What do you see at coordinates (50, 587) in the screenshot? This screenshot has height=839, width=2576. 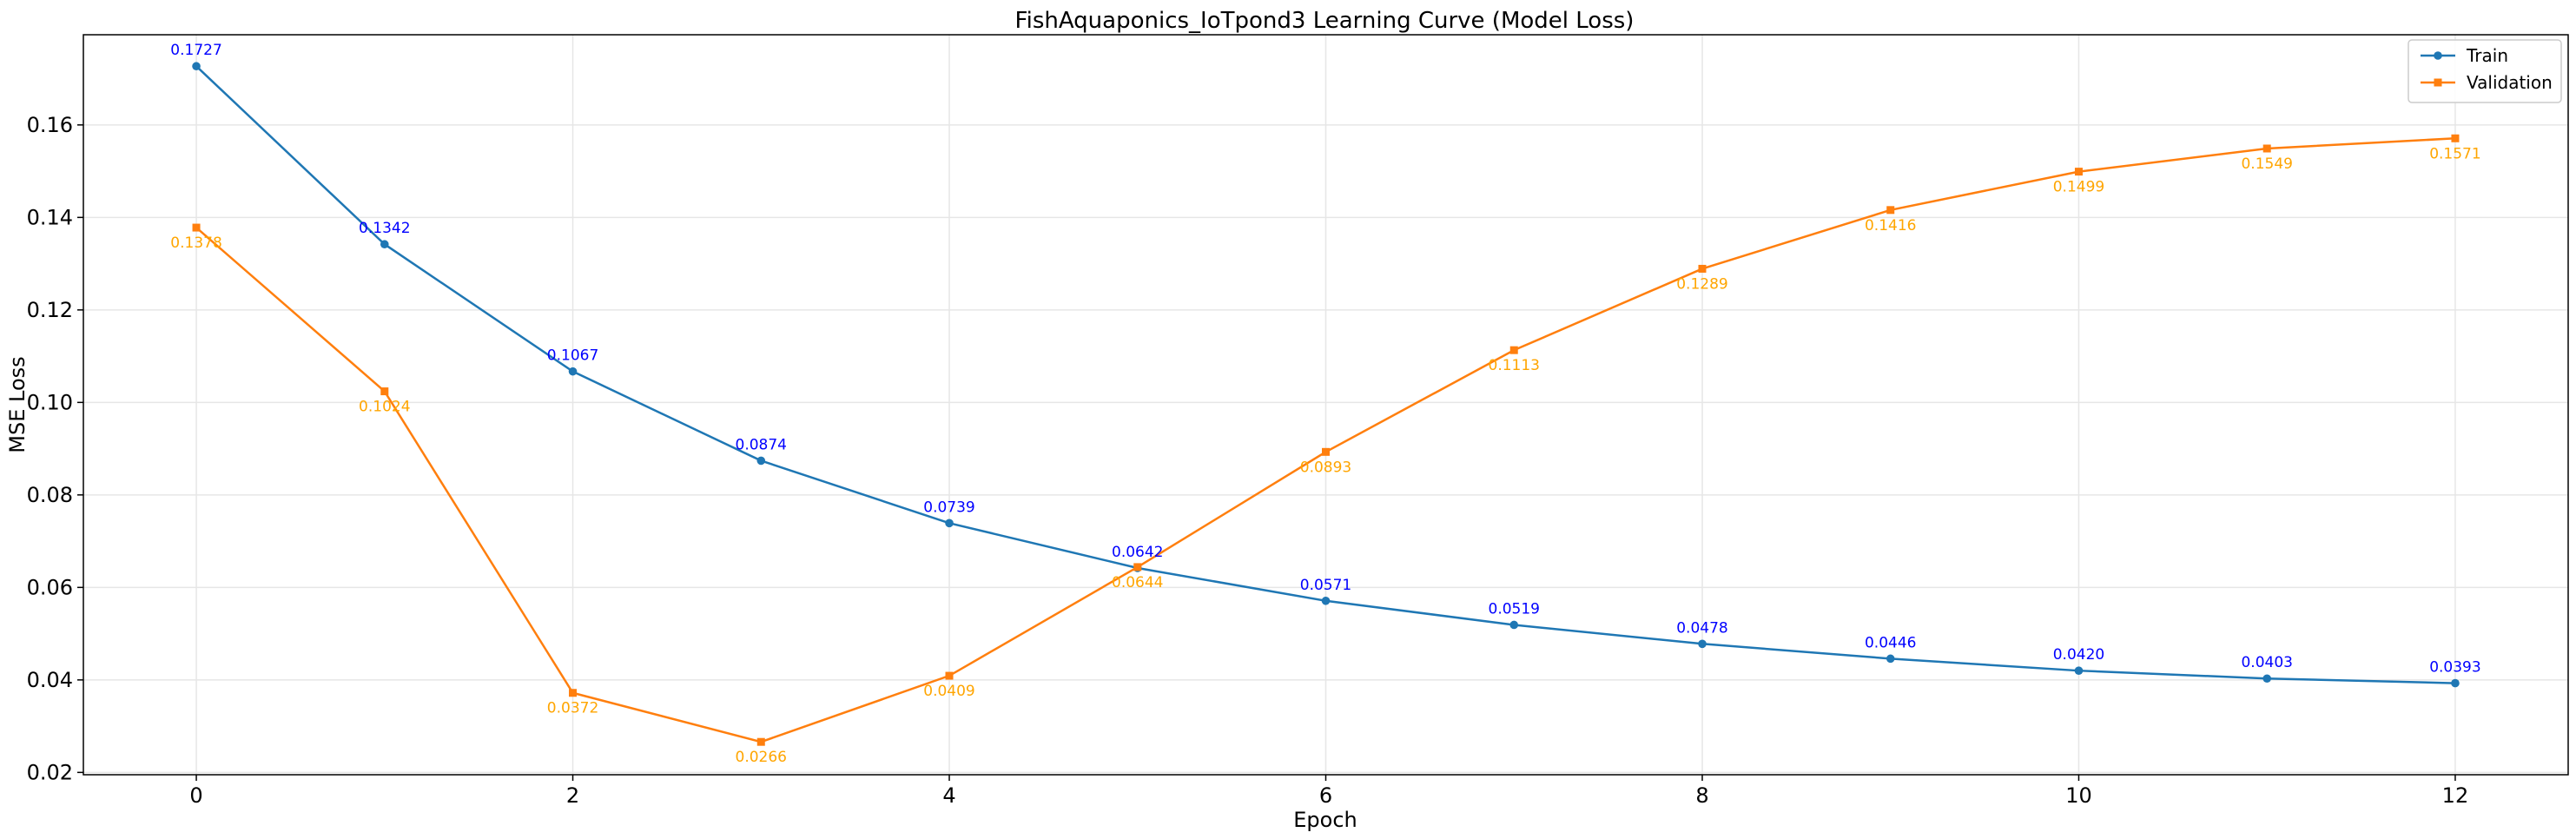 I see `y-tick-label: 0.06` at bounding box center [50, 587].